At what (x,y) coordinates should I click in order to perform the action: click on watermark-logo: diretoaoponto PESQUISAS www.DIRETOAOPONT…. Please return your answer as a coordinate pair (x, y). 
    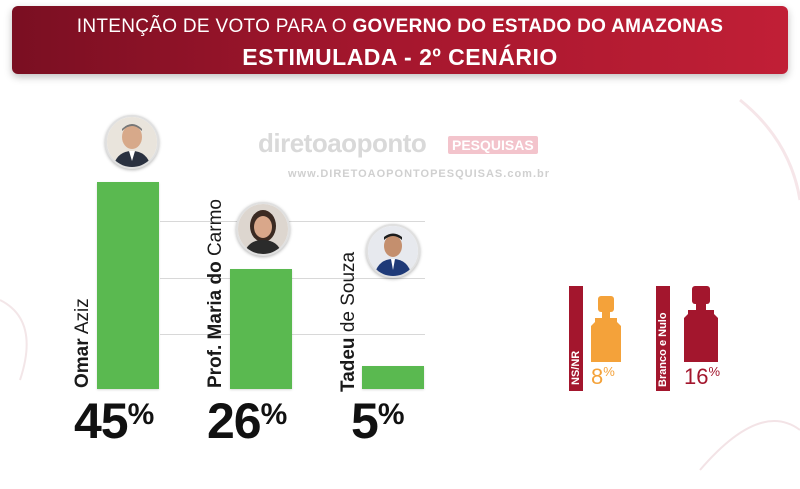
    Looking at the image, I should click on (408, 158).